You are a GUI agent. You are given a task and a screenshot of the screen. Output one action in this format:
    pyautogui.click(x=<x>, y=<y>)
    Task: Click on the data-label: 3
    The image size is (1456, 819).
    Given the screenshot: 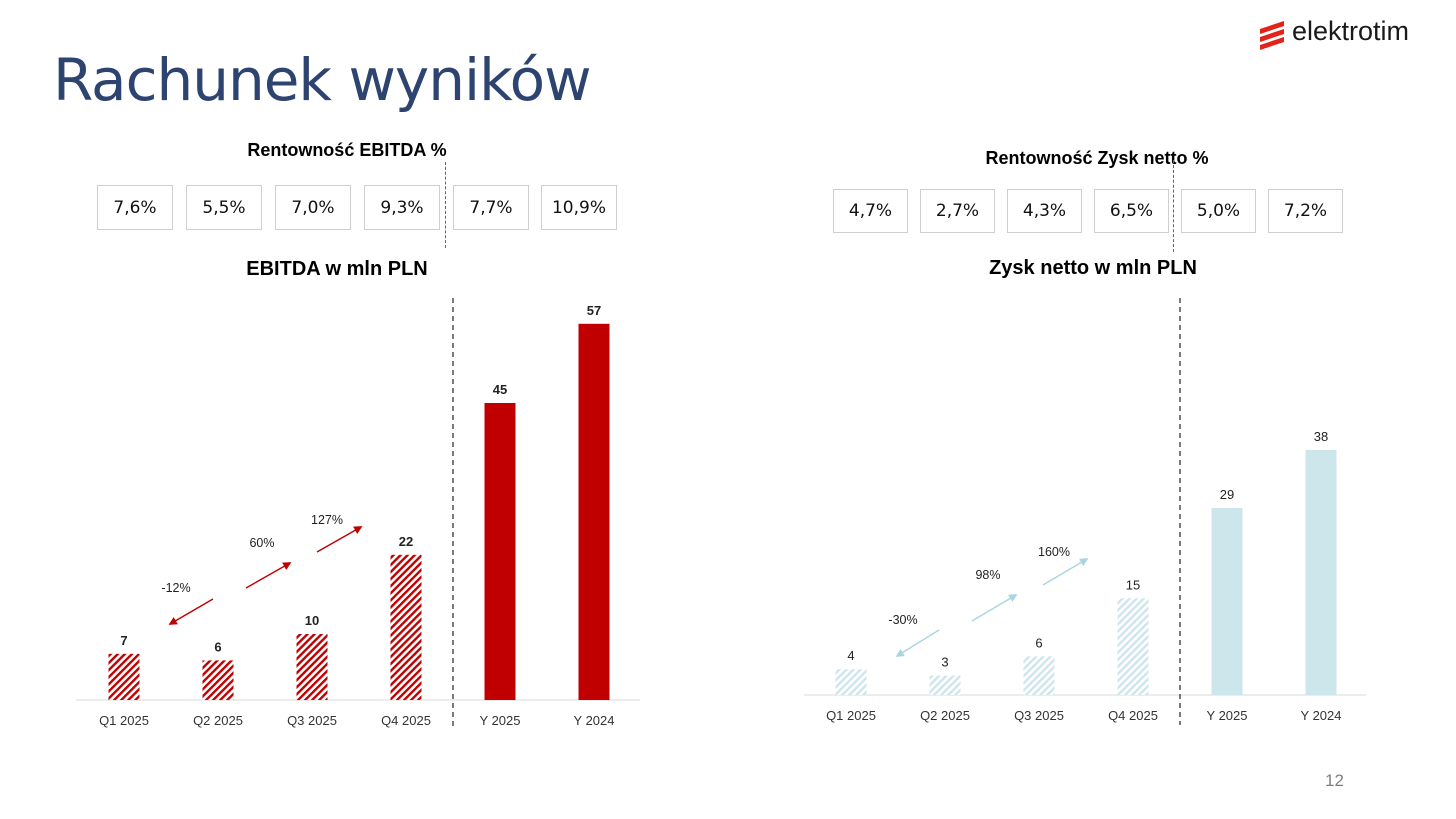 What is the action you would take?
    pyautogui.click(x=944, y=662)
    